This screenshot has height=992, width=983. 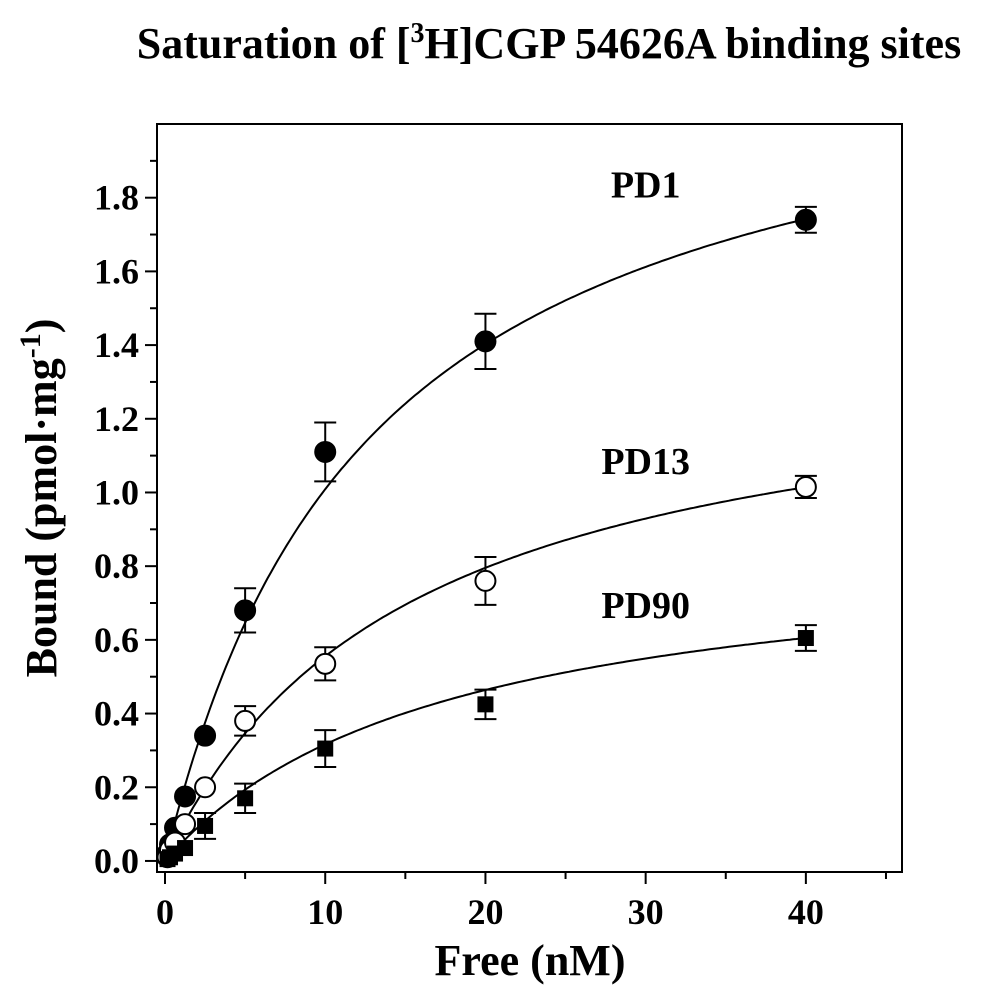 What do you see at coordinates (116, 861) in the screenshot?
I see `y-tick-label: 0.0` at bounding box center [116, 861].